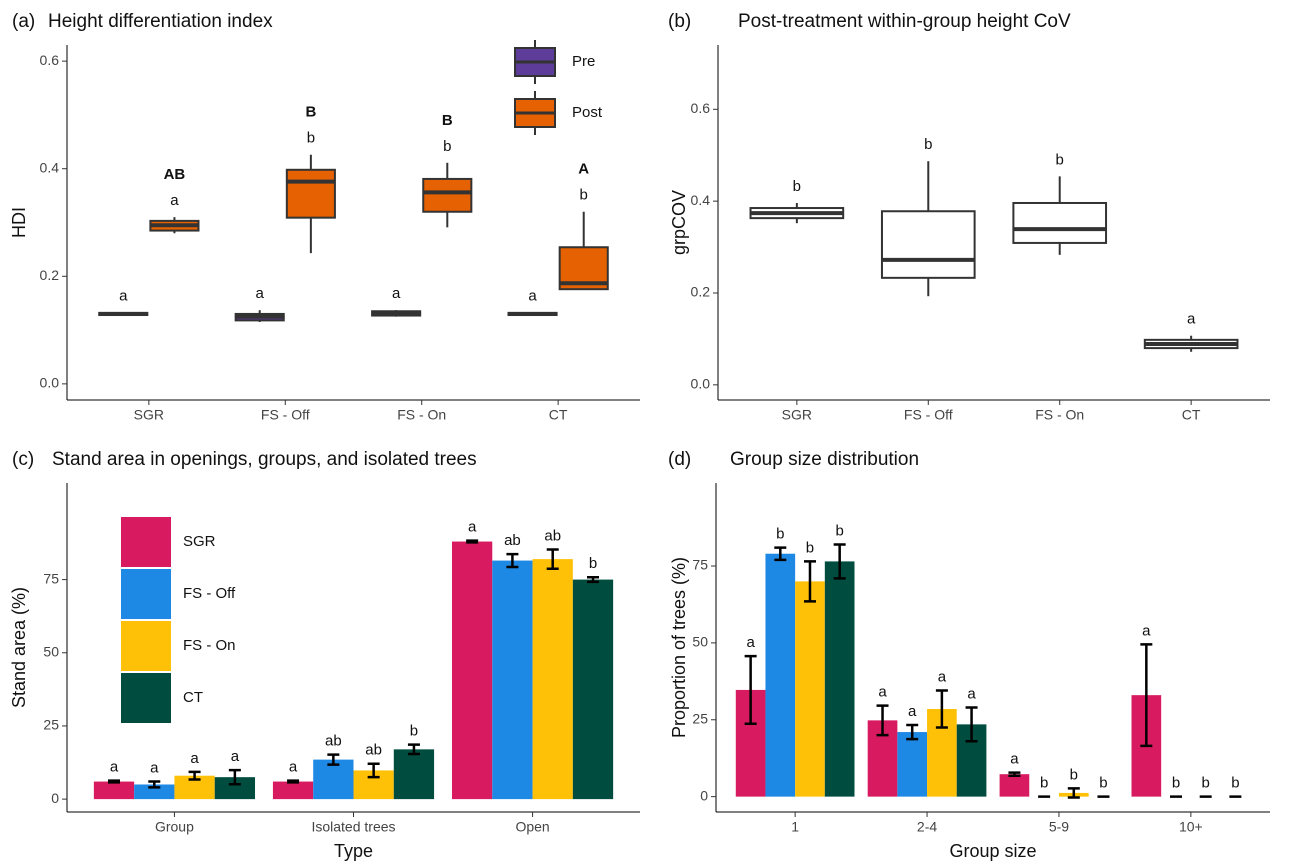 The image size is (1290, 865). What do you see at coordinates (532, 827) in the screenshot?
I see `x-tick-label: Open` at bounding box center [532, 827].